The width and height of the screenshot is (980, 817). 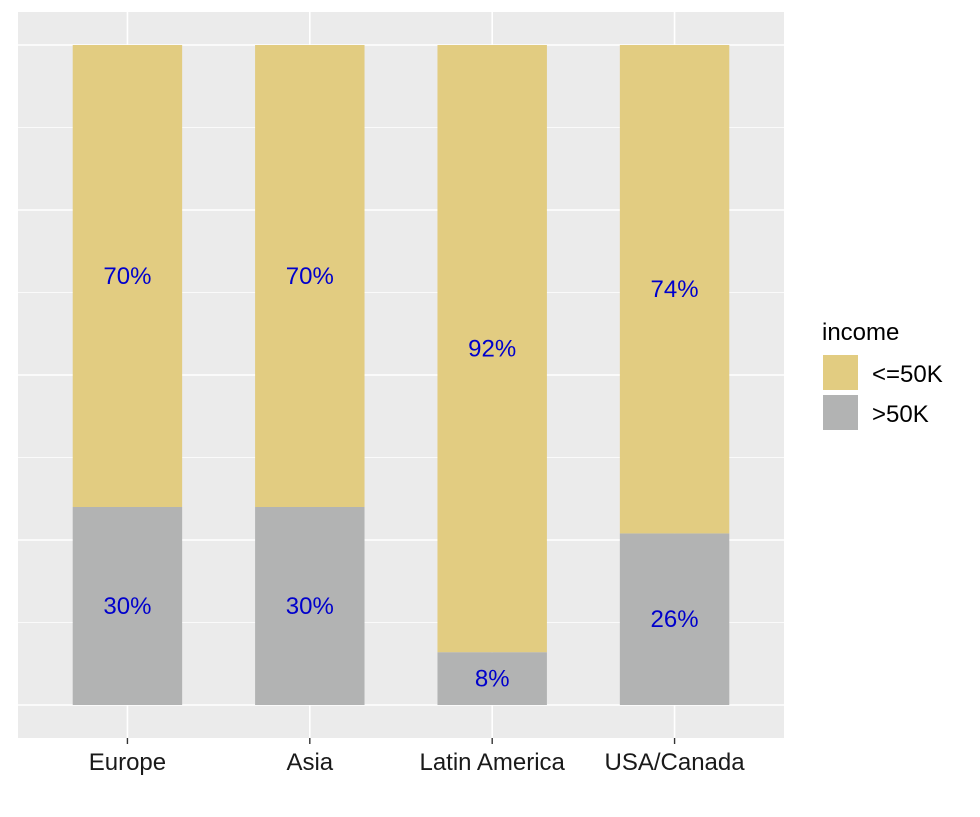 I want to click on legend: income <=50K >50K, so click(x=882, y=374).